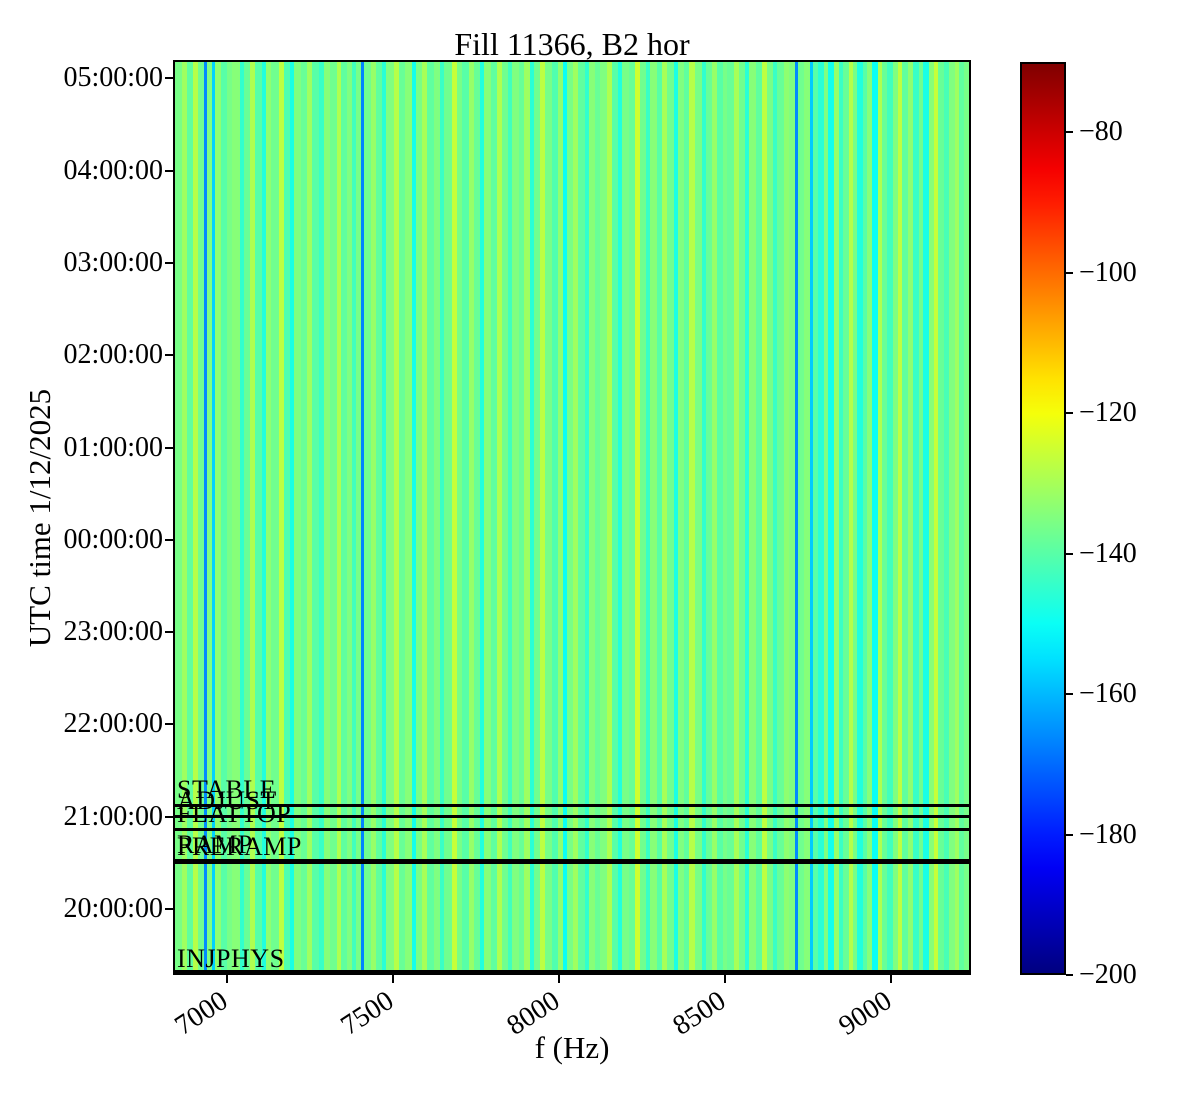 Image resolution: width=1200 pixels, height=1100 pixels. Describe the element at coordinates (572, 861) in the screenshot. I see `beam-mode-line-ramp` at that location.